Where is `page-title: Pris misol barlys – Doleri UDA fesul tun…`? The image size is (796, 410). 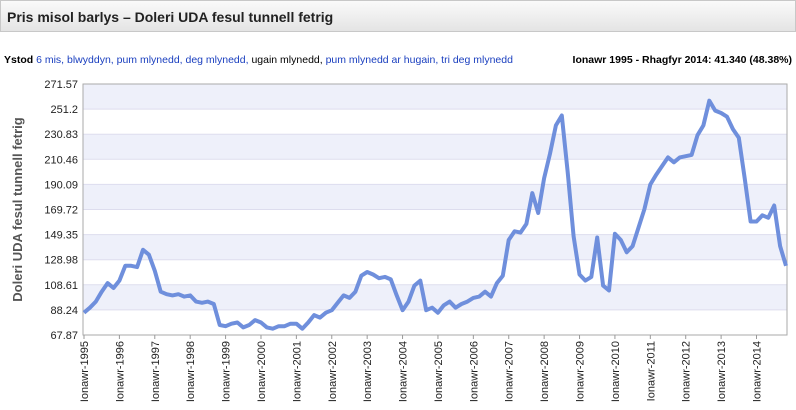
page-title: Pris misol barlys – Doleri UDA fesul tun… is located at coordinates (170, 17).